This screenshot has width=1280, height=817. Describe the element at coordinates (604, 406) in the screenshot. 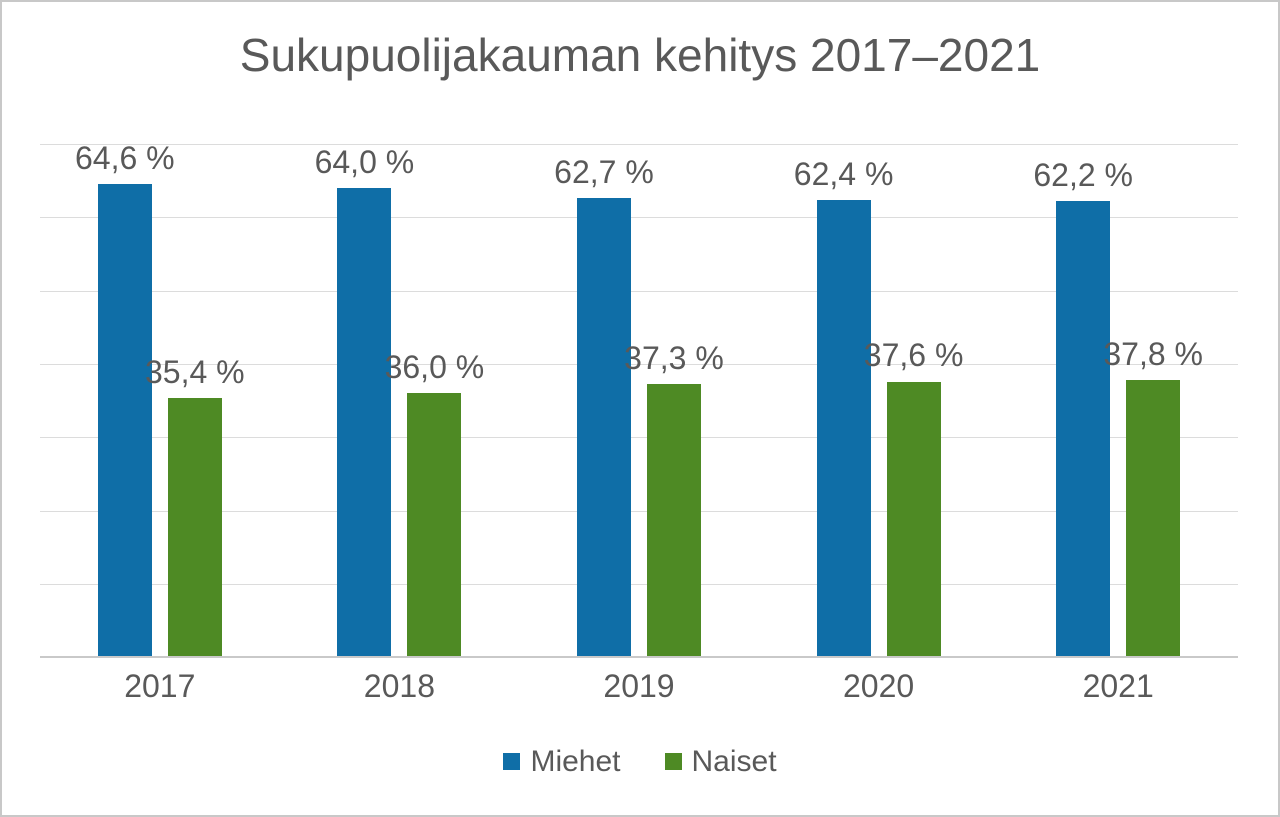

I see `bar-miehet-2019: 62,7 %` at that location.